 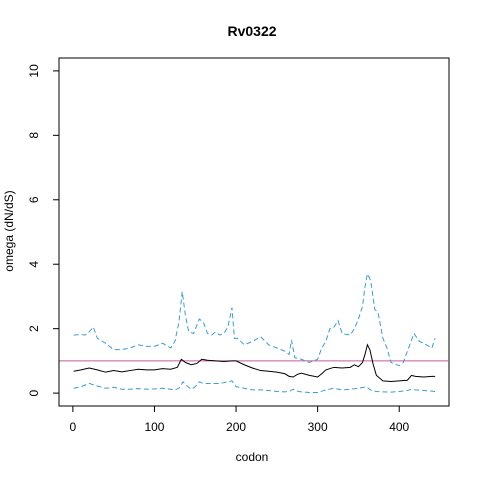 What do you see at coordinates (34, 264) in the screenshot?
I see `y-tick-label: 4` at bounding box center [34, 264].